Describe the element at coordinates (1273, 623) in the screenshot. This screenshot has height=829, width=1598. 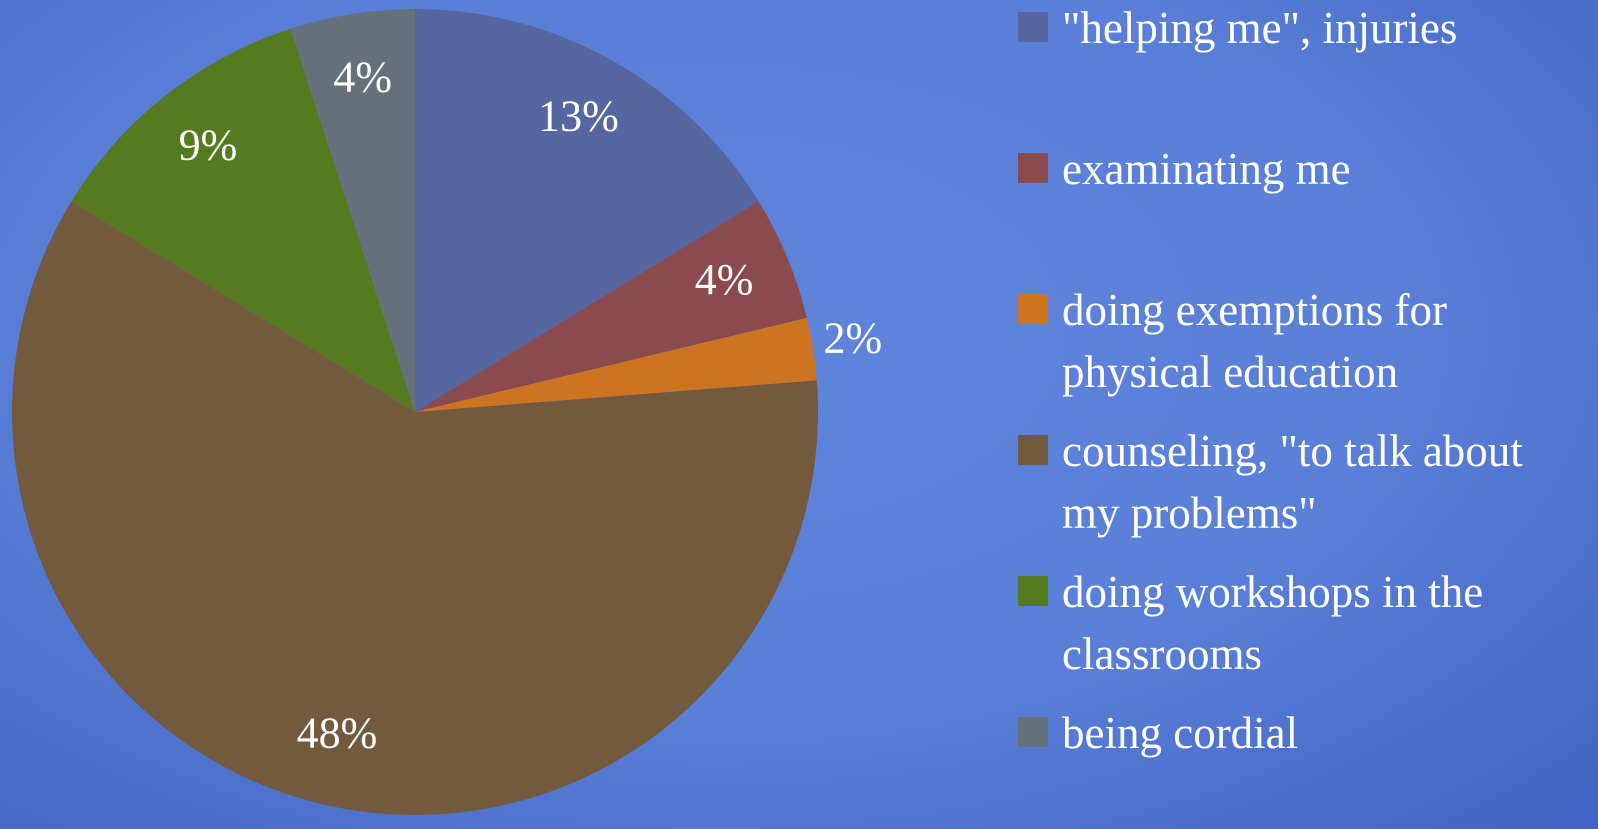
I see `legend-label: doing workshops in the classrooms` at that location.